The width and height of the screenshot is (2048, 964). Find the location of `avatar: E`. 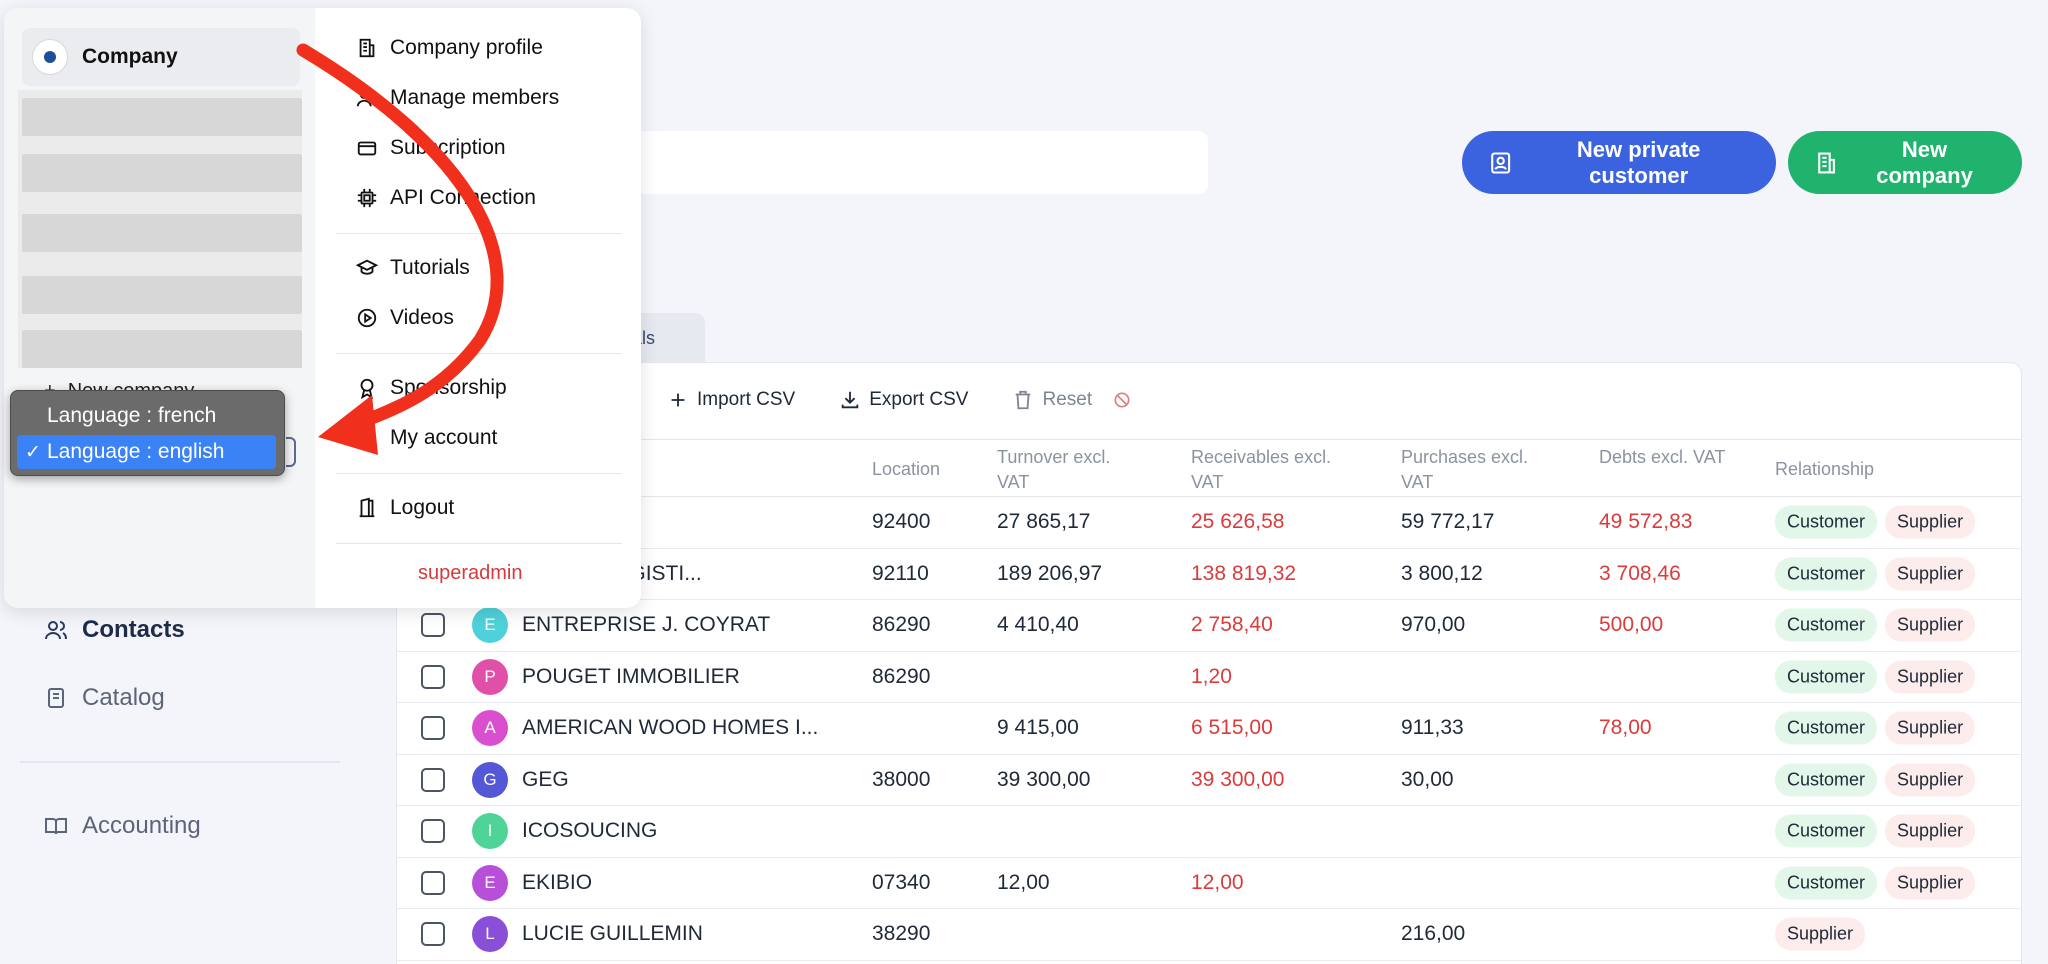

avatar: E is located at coordinates (490, 882).